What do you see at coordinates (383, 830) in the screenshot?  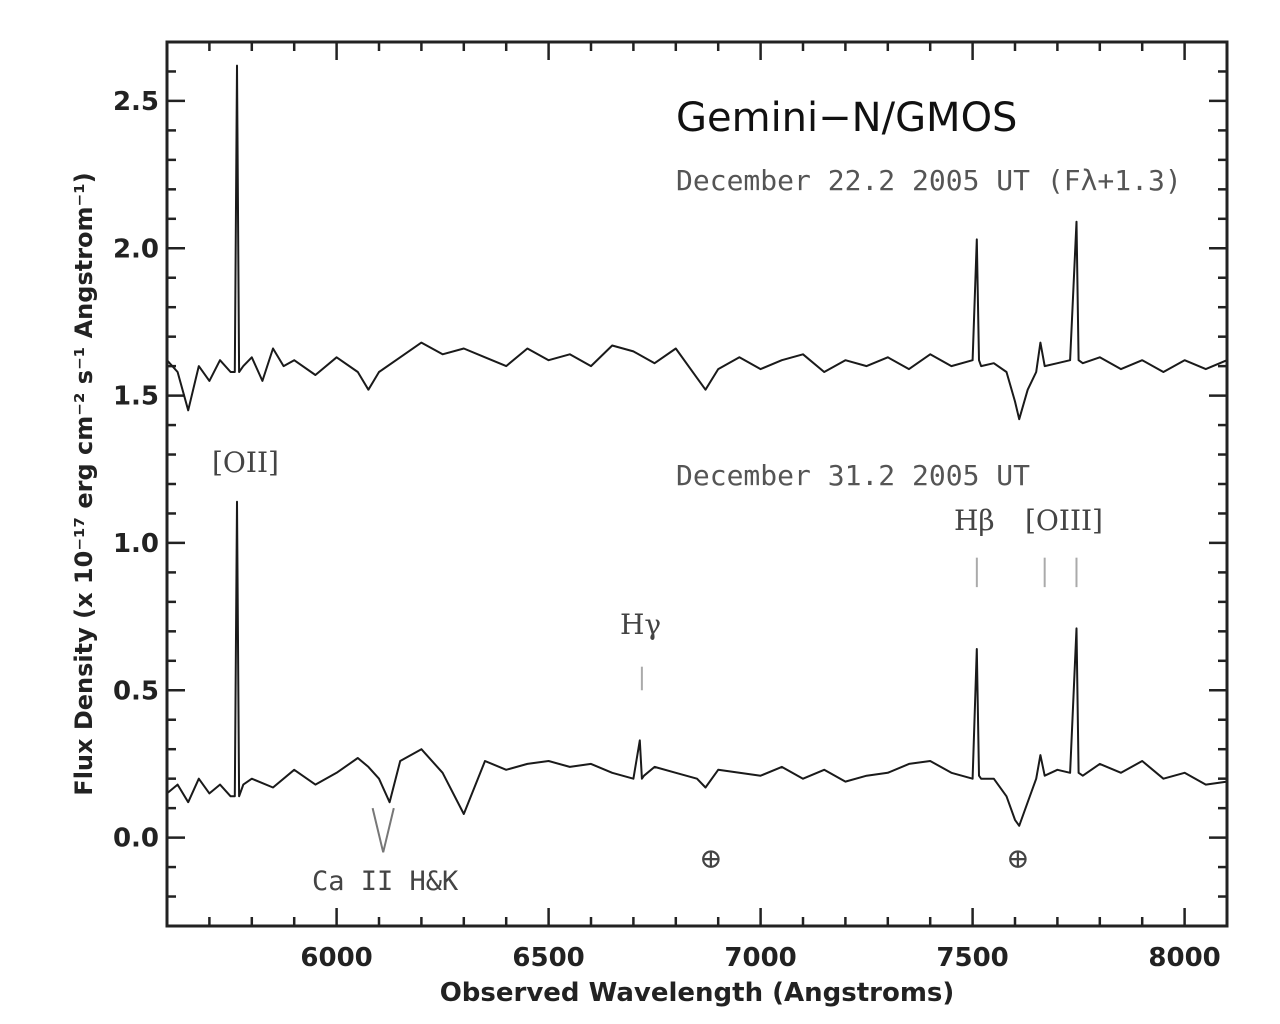 I see `ca-hk-marker` at bounding box center [383, 830].